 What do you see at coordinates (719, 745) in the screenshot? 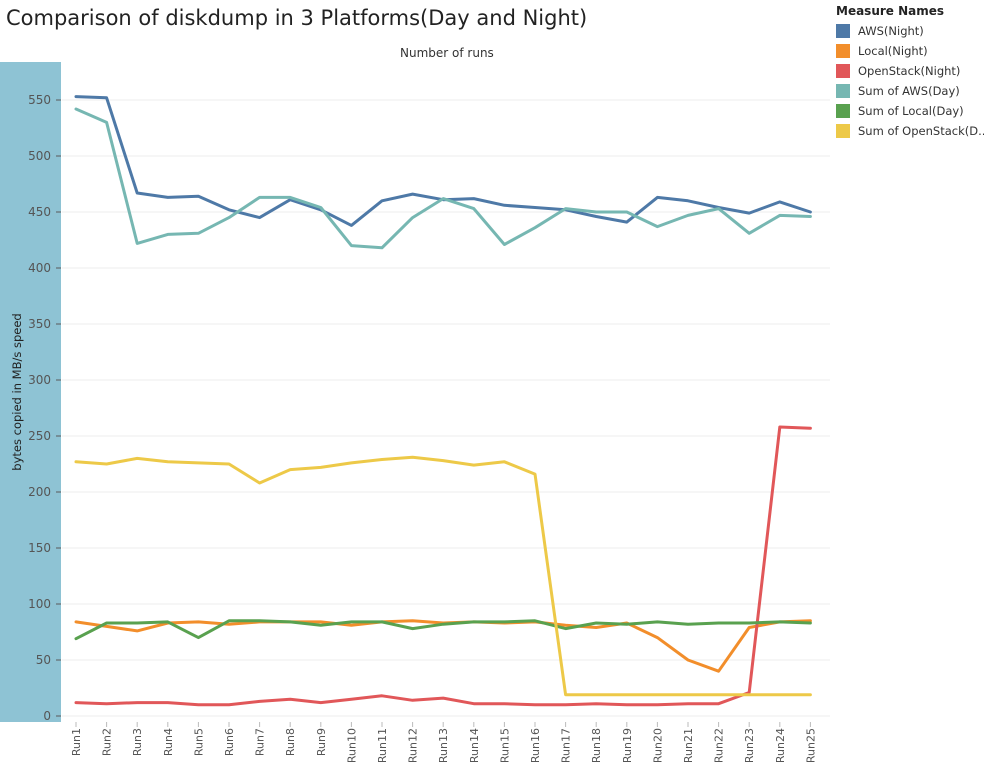
I see `x-tick-label: Run22` at bounding box center [719, 745].